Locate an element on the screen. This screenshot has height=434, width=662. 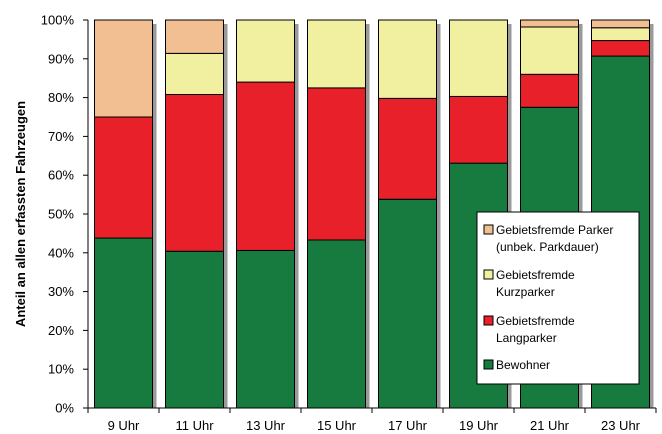
legend-label-gebietsfremde-kurzparker: Kurzparker is located at coordinates (525, 292).